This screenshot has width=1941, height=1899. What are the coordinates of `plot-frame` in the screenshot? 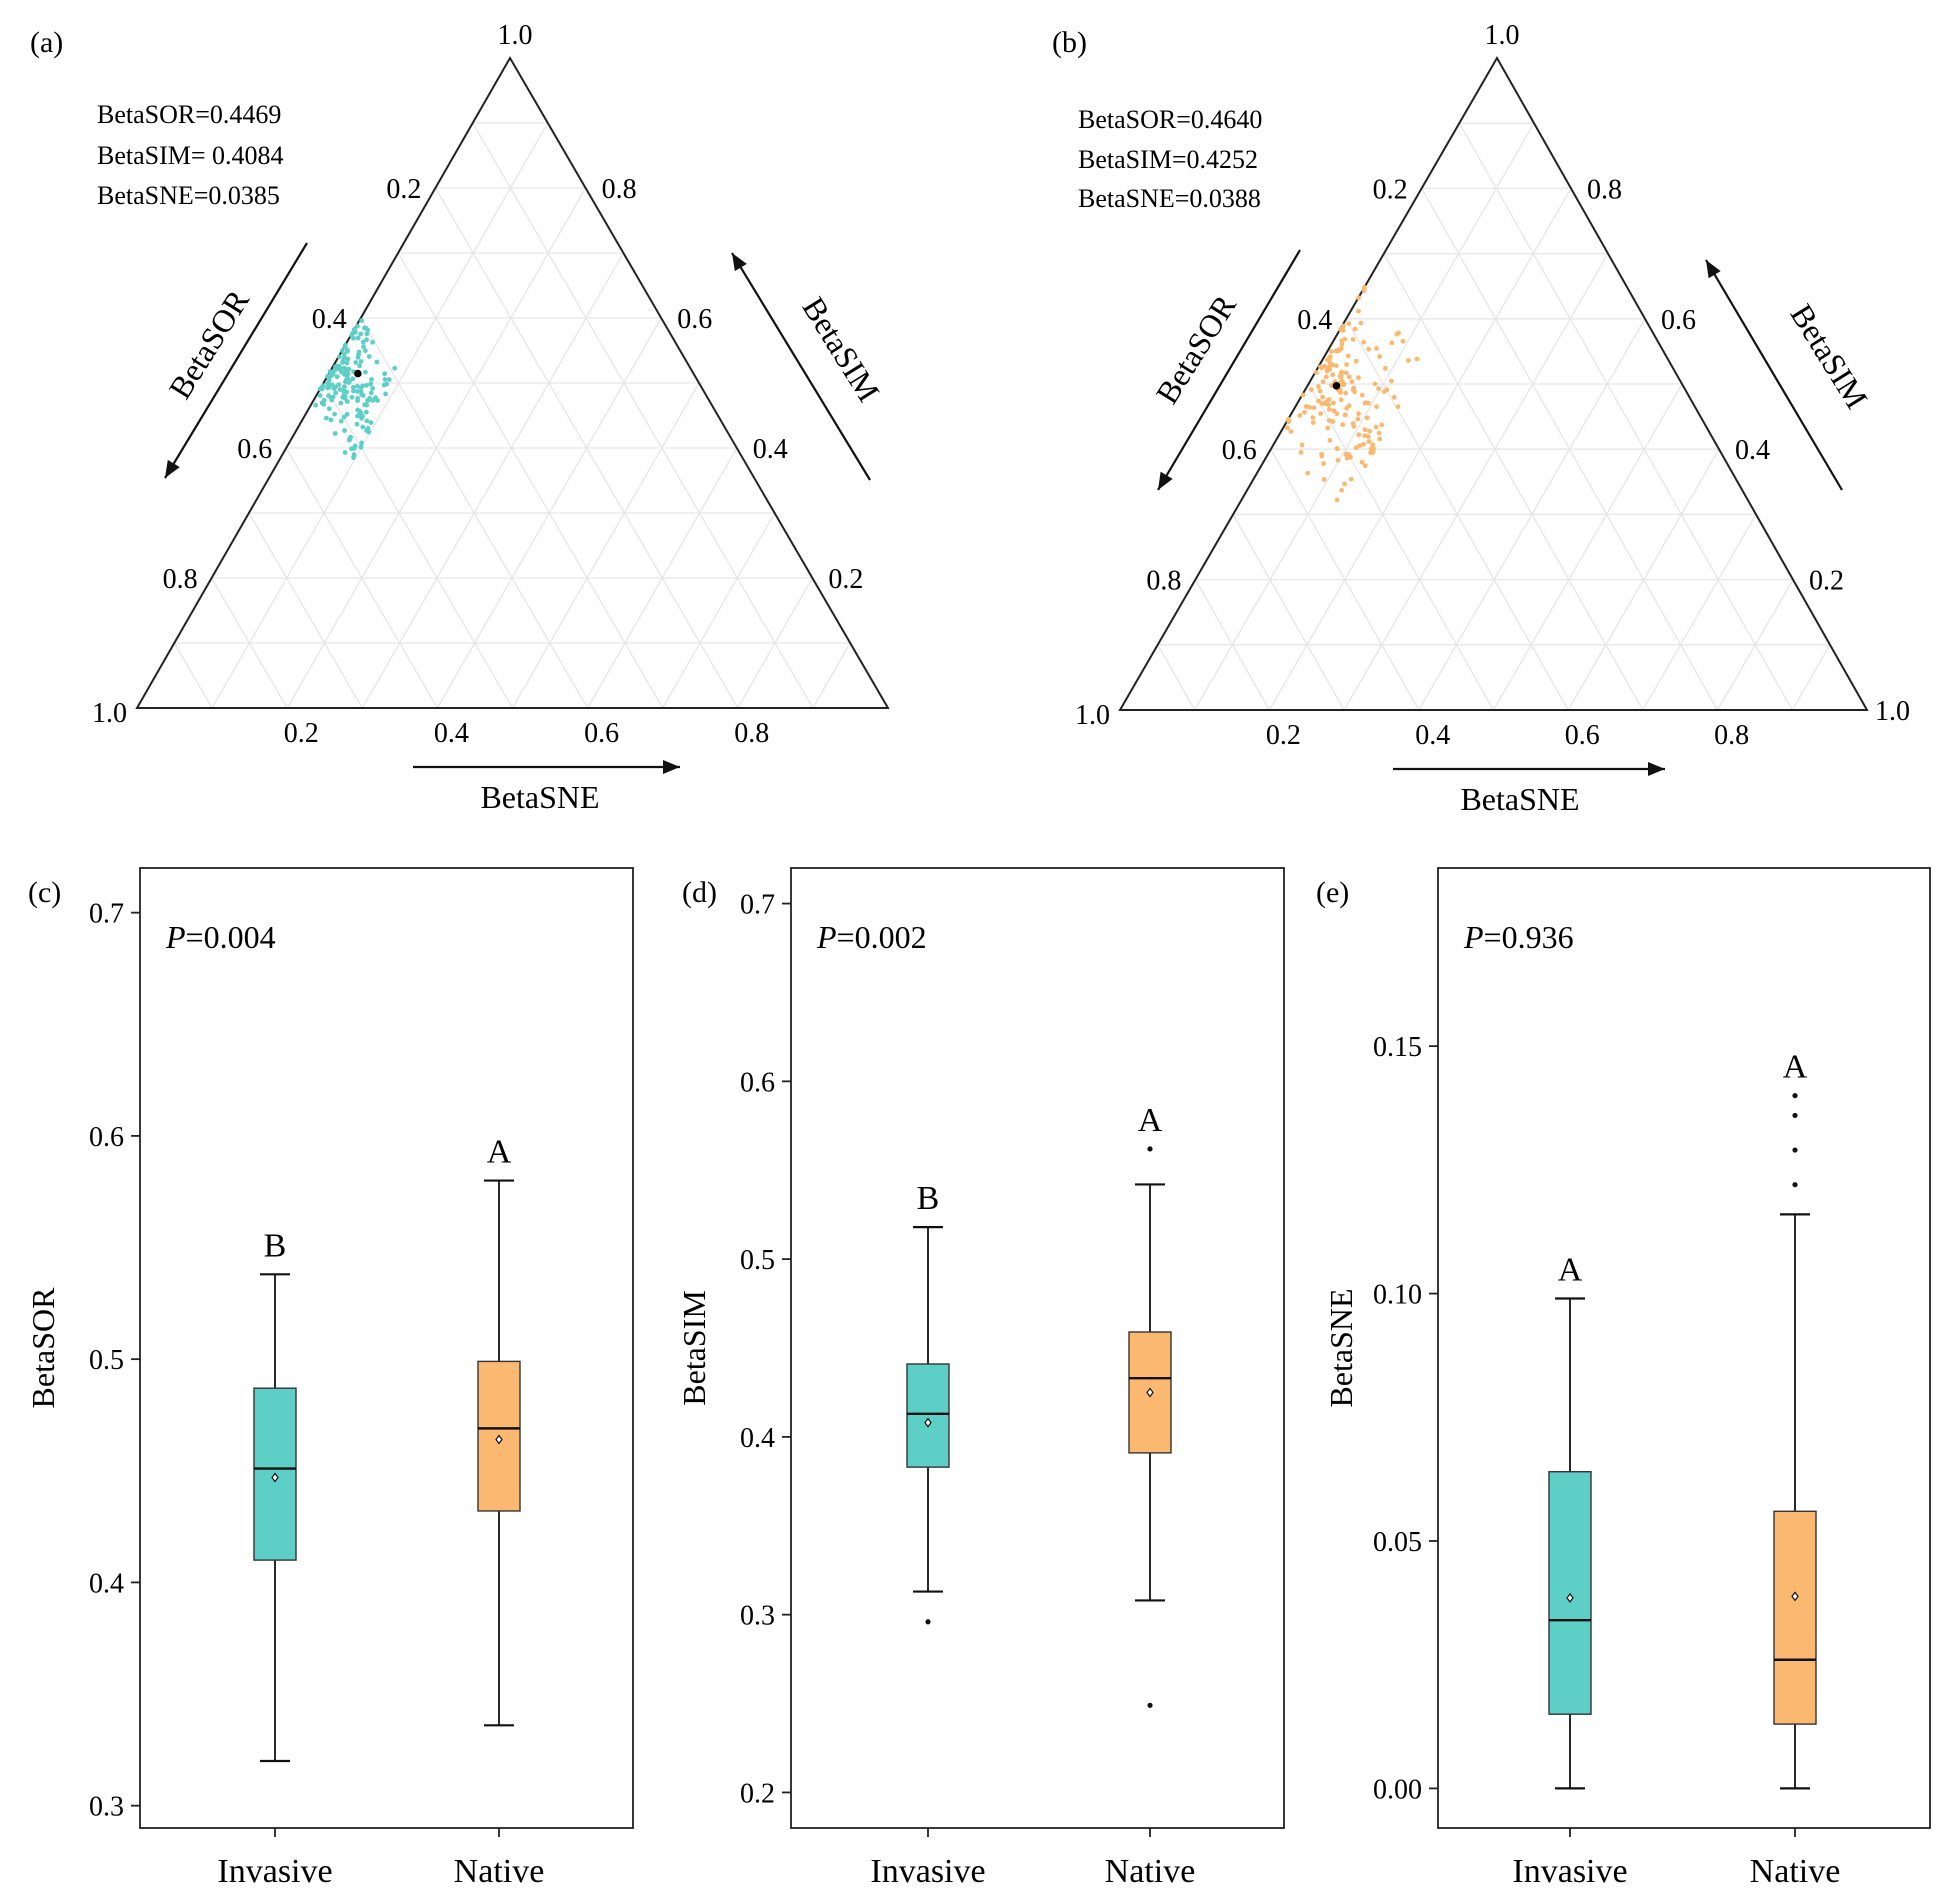 It's located at (1037, 1348).